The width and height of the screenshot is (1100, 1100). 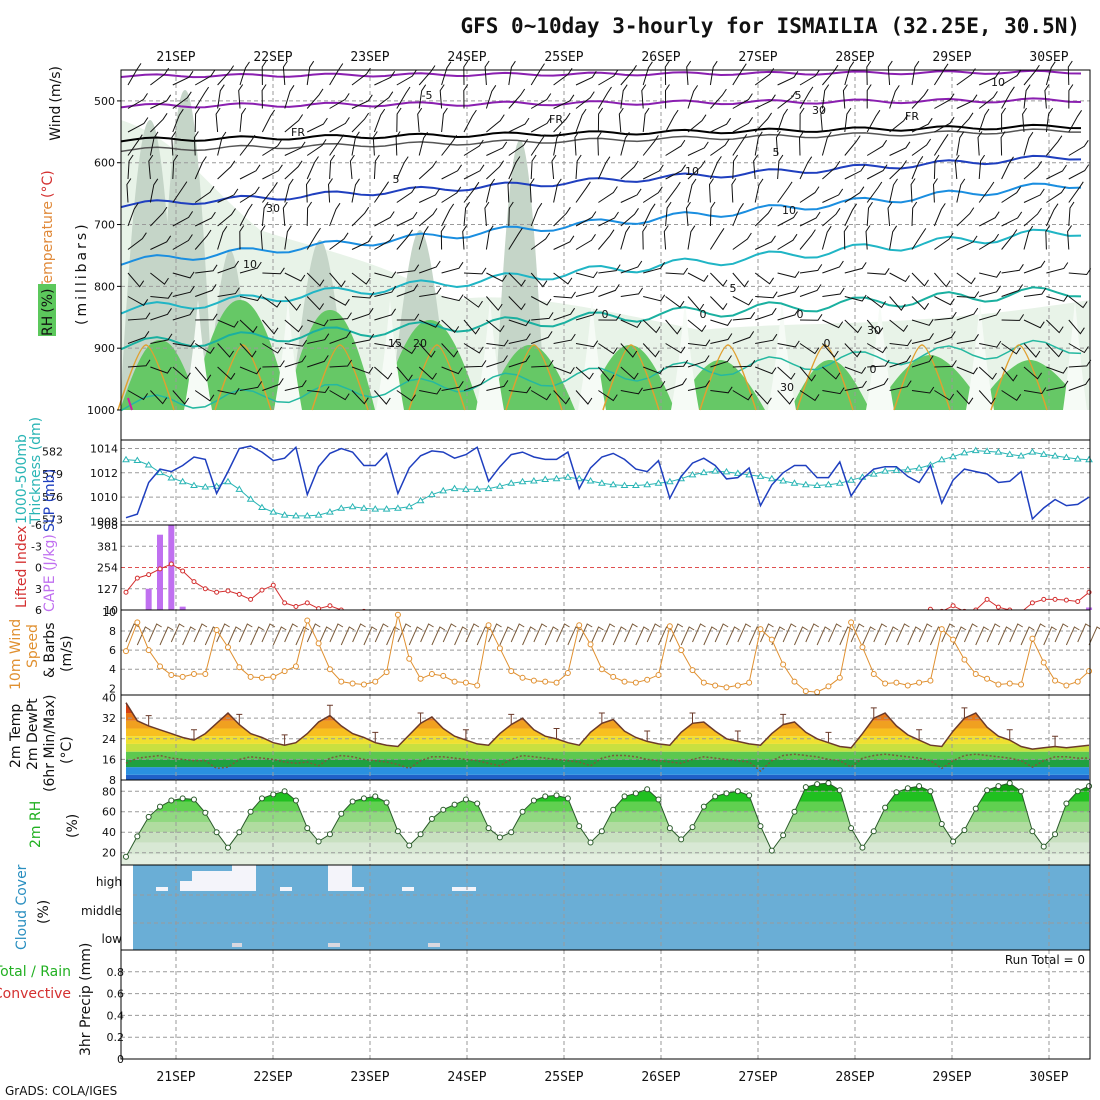 I want to click on precip-tick-label: 0.4, so click(x=116, y=1015).